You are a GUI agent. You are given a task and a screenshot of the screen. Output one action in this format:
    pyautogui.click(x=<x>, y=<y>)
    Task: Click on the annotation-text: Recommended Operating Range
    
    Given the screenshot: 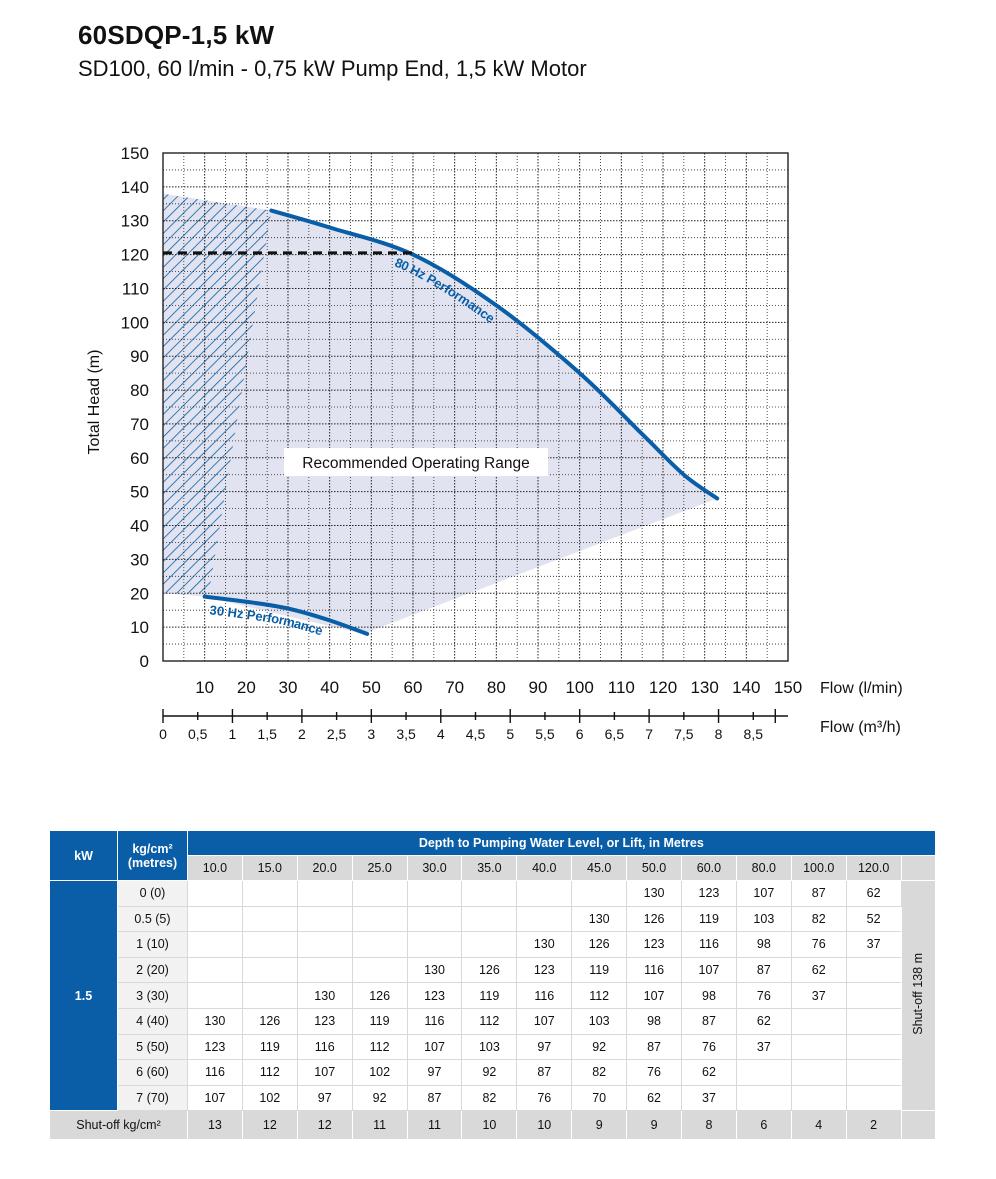 What is the action you would take?
    pyautogui.click(x=415, y=463)
    